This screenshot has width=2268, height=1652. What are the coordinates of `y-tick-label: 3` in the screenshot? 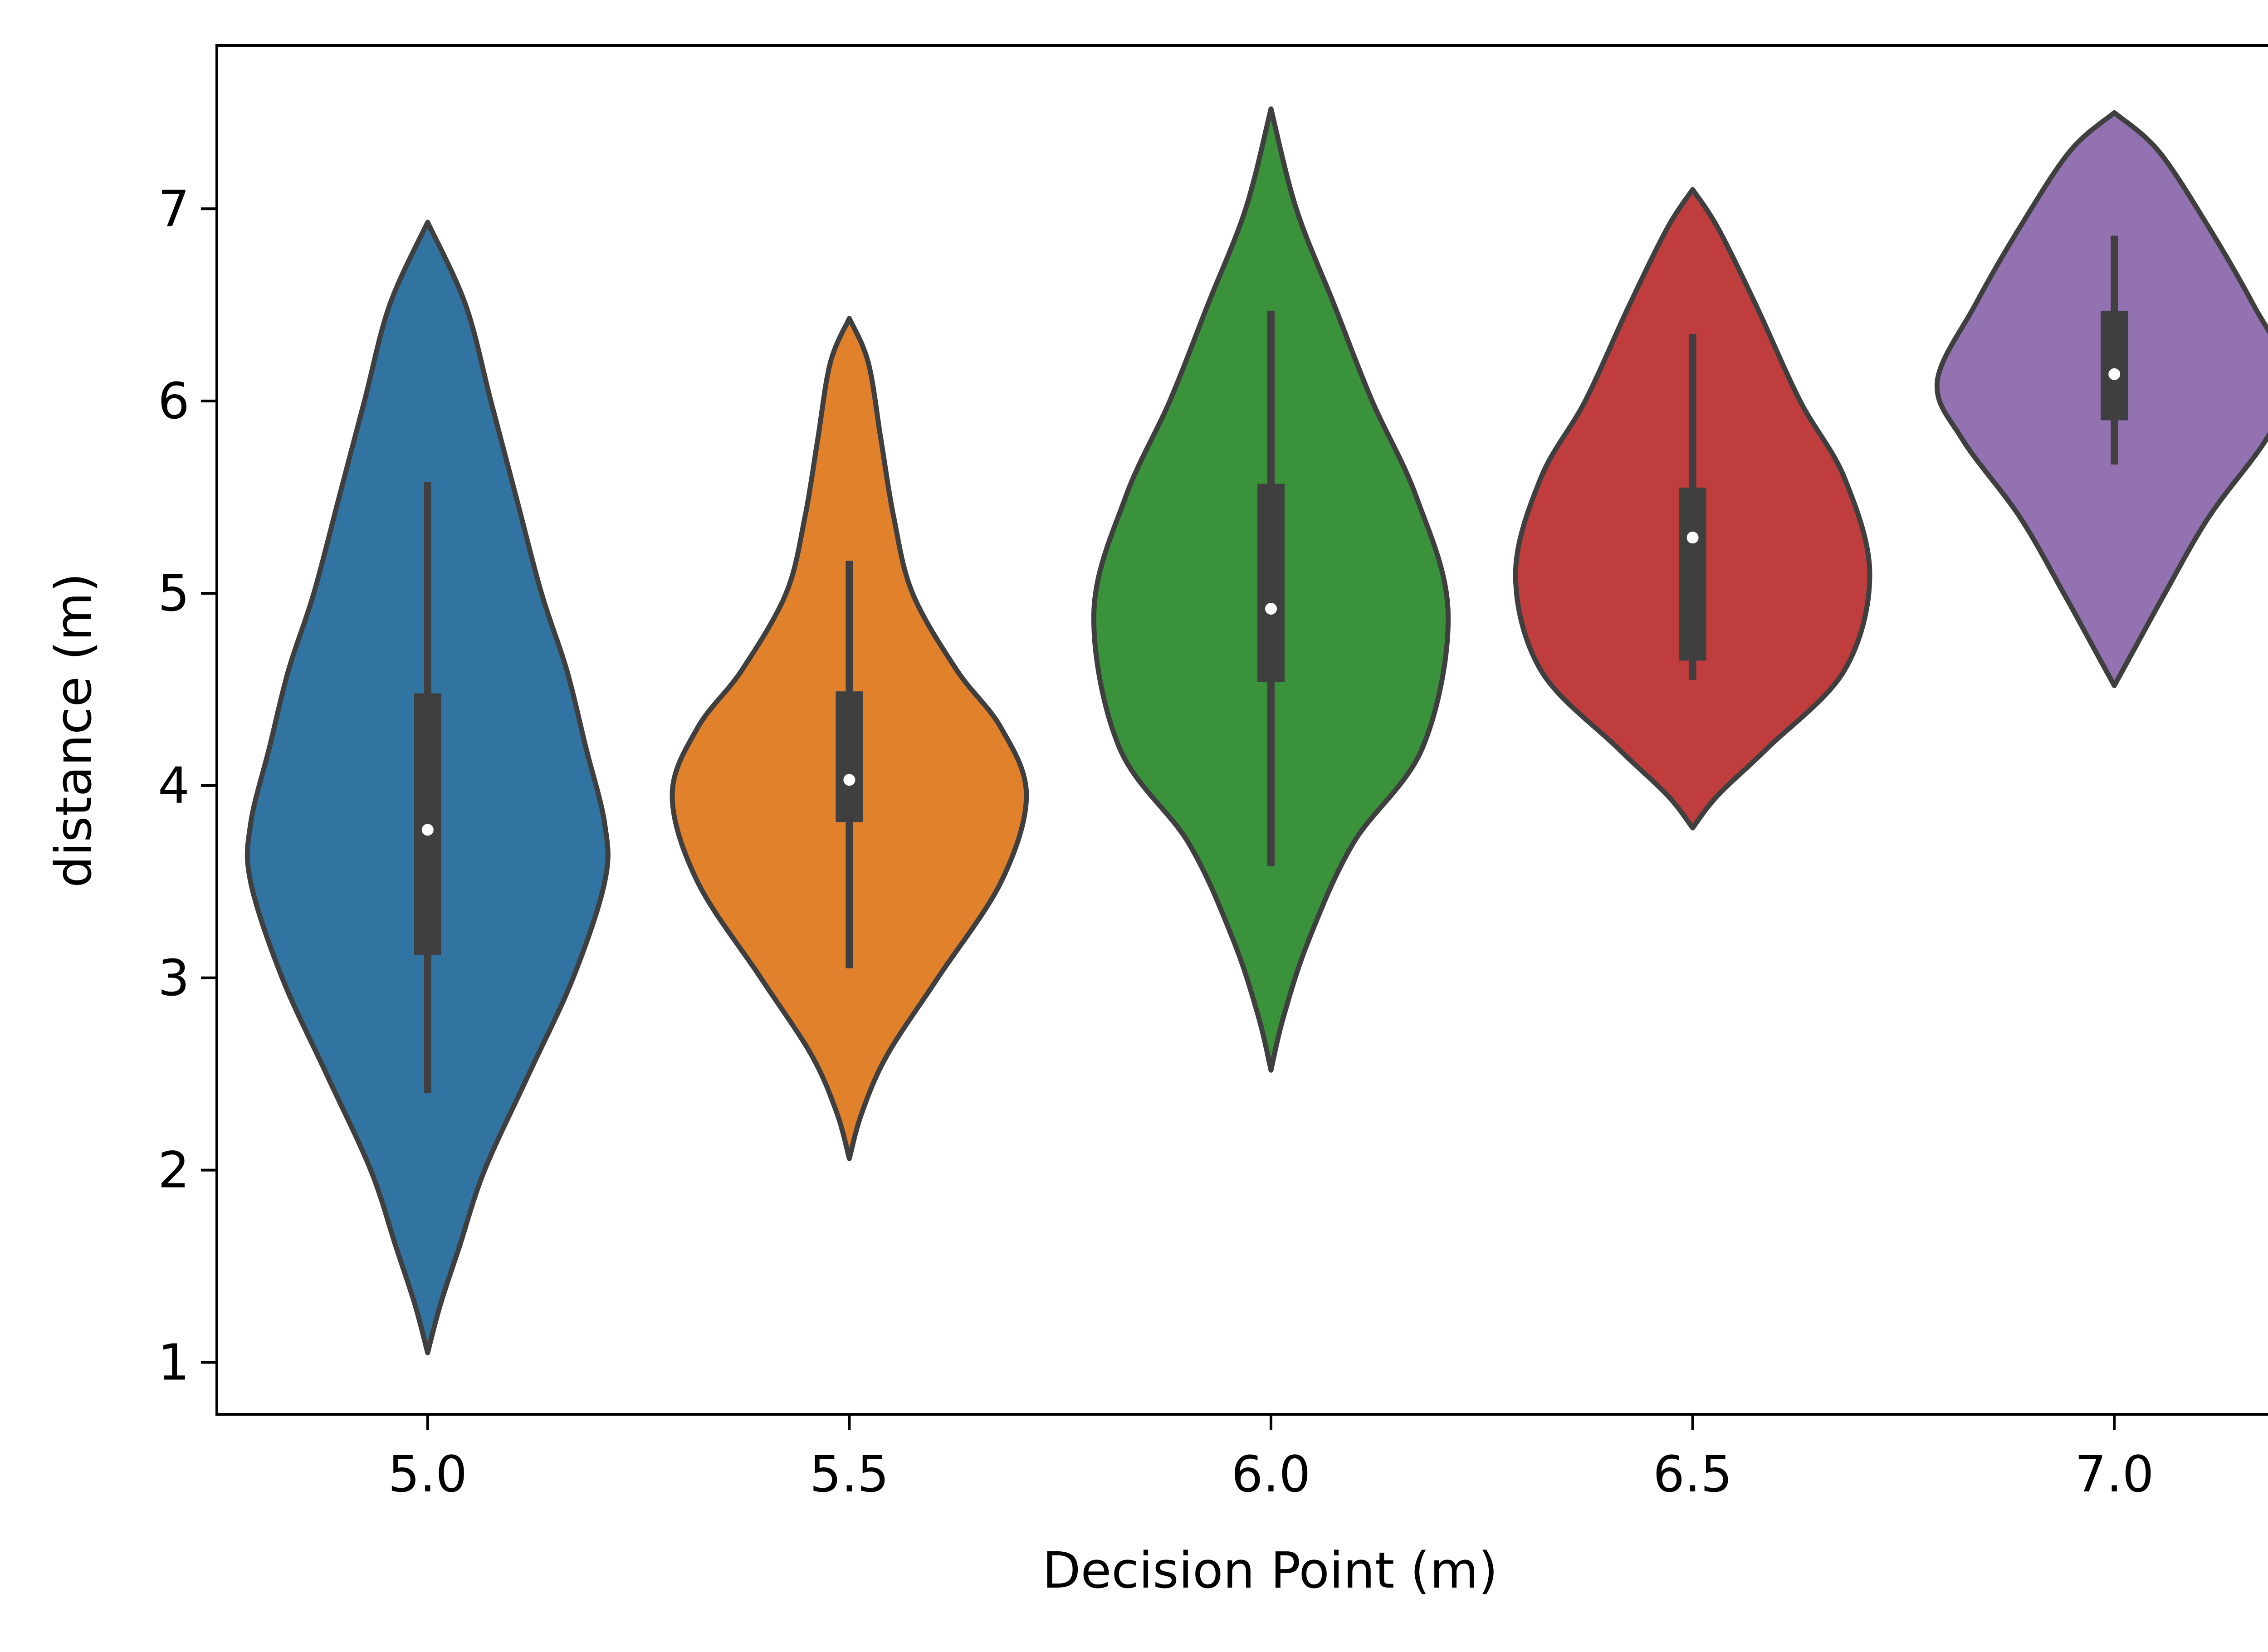 It's located at (174, 978).